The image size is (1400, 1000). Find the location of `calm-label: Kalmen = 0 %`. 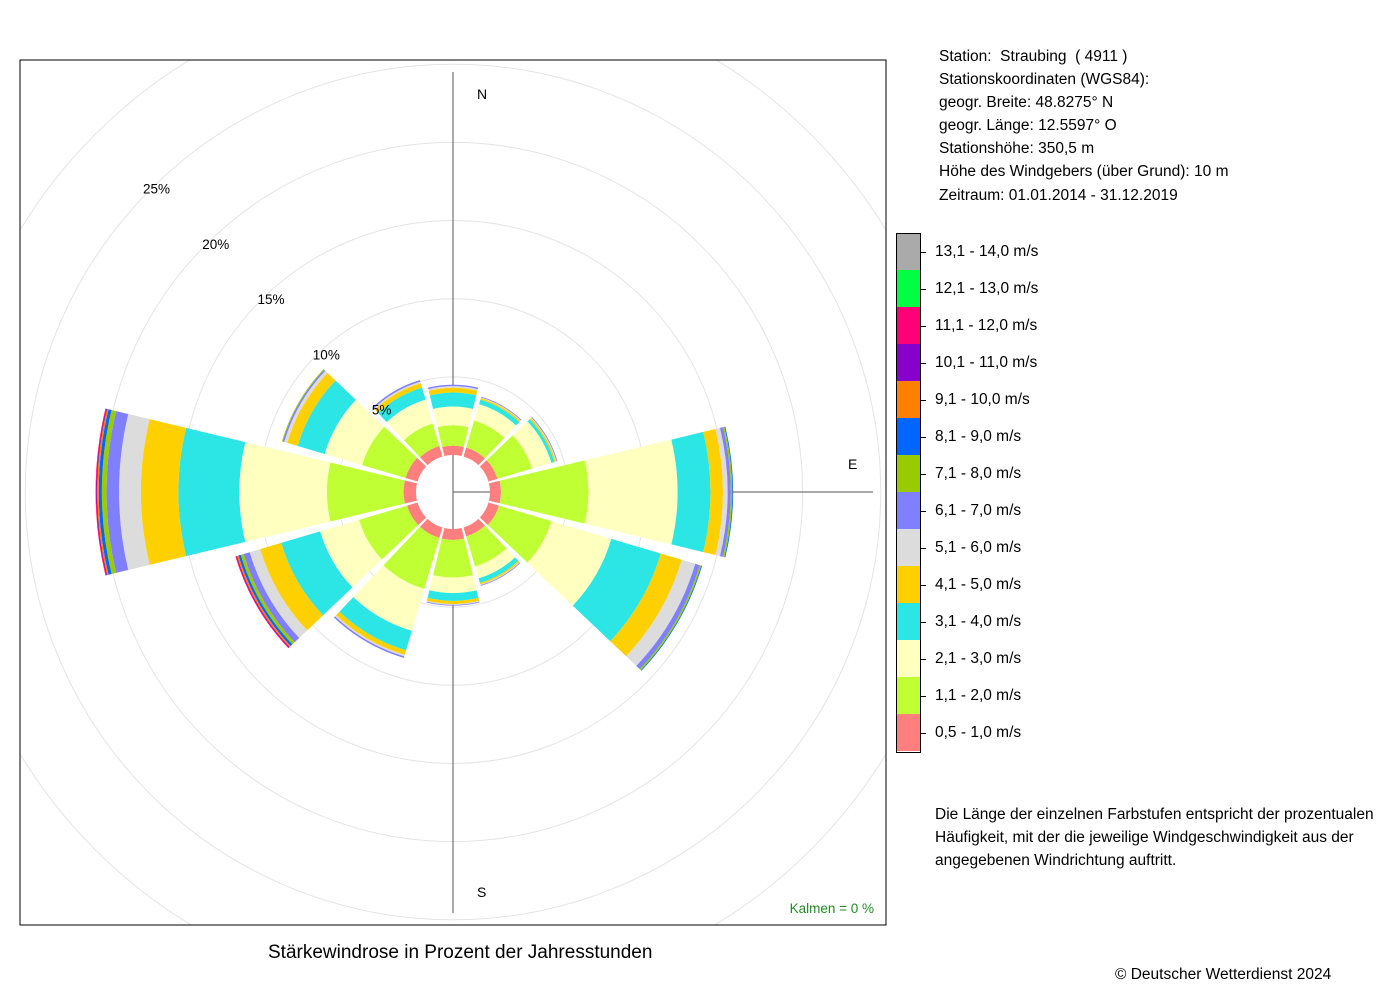

calm-label: Kalmen = 0 % is located at coordinates (832, 908).